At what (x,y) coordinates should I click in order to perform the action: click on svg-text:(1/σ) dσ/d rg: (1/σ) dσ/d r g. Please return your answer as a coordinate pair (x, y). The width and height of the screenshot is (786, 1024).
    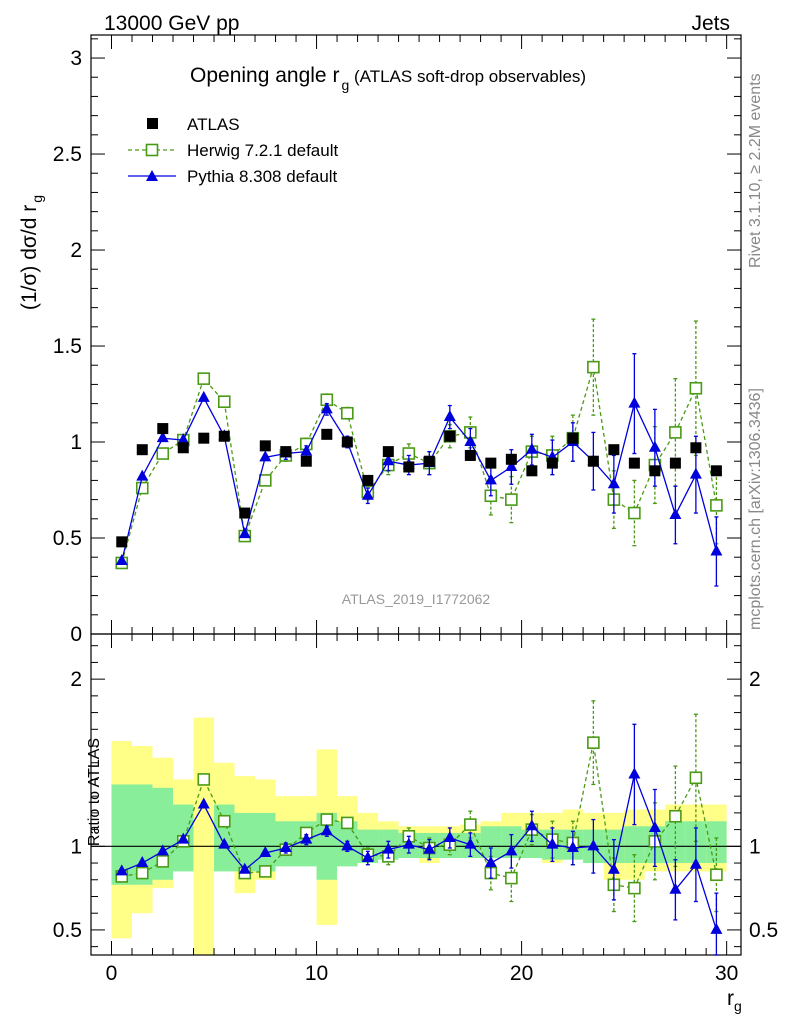
    Looking at the image, I should click on (31, 252).